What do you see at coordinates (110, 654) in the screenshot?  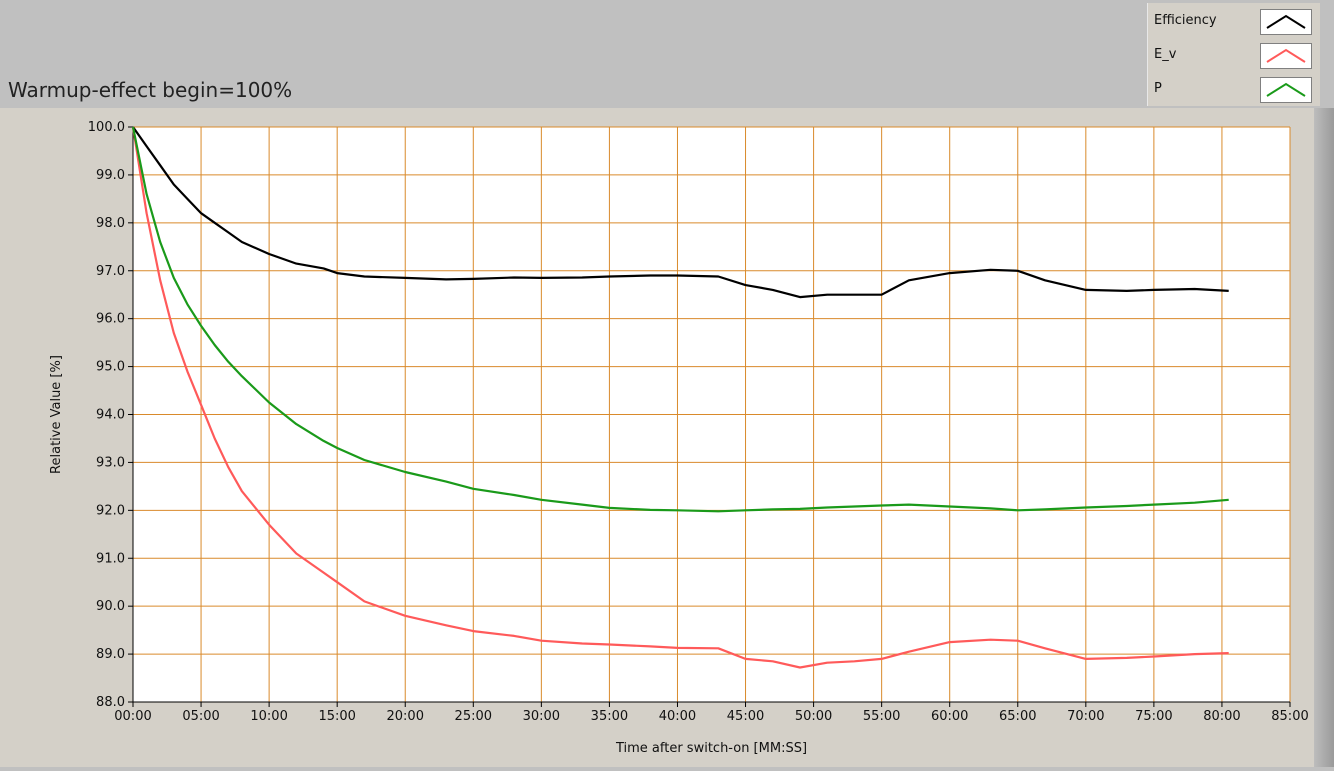 I see `y-tick-label: 89.0` at bounding box center [110, 654].